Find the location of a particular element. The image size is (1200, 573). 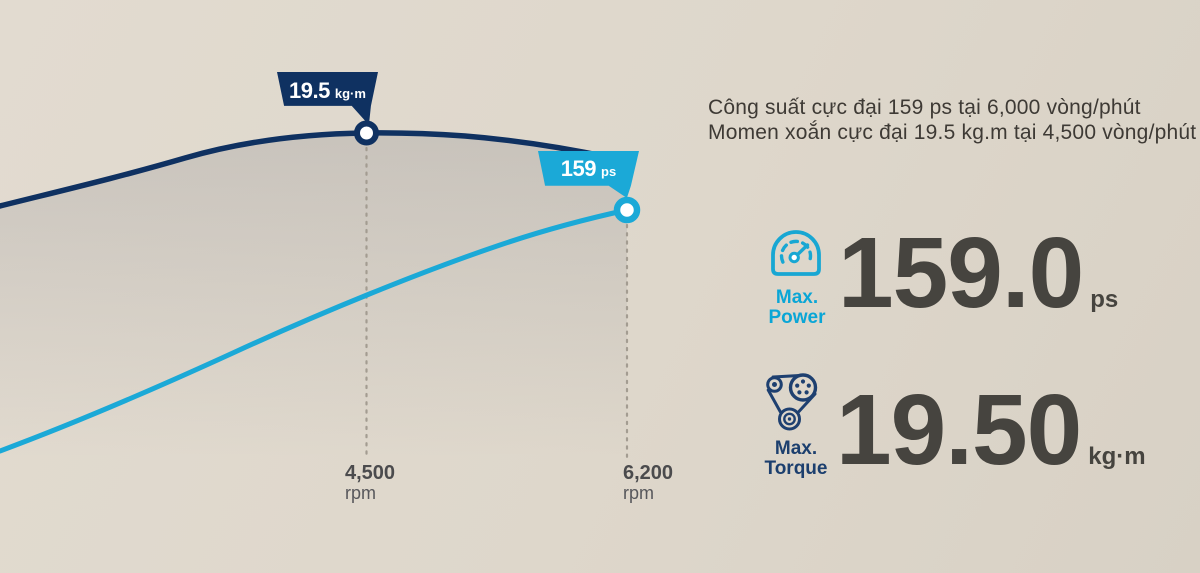

torque-curve is located at coordinates (305, 169).